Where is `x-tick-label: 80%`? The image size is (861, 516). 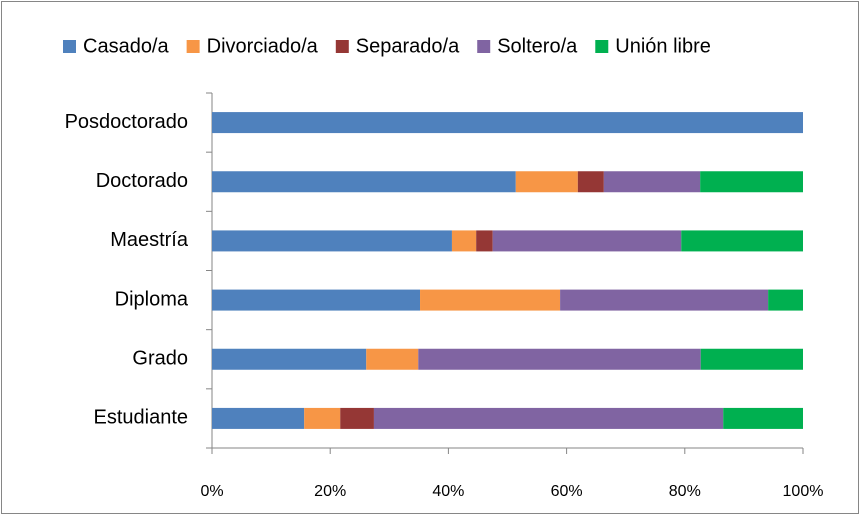 x-tick-label: 80% is located at coordinates (685, 491).